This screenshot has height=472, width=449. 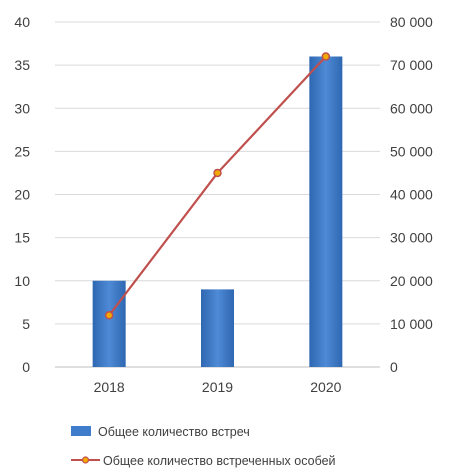 I want to click on legend-item-bar: Общее количество встреч, so click(x=160, y=432).